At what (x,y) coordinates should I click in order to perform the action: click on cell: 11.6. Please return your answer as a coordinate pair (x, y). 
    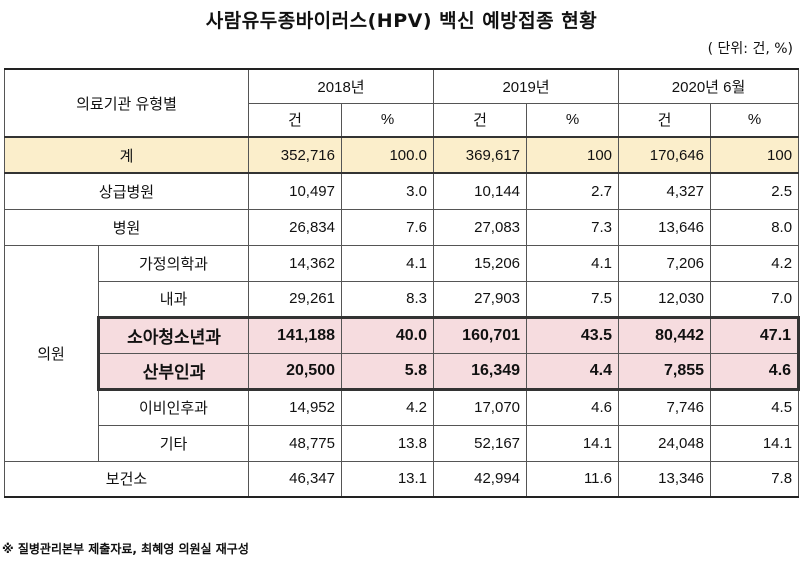
    Looking at the image, I should click on (573, 479).